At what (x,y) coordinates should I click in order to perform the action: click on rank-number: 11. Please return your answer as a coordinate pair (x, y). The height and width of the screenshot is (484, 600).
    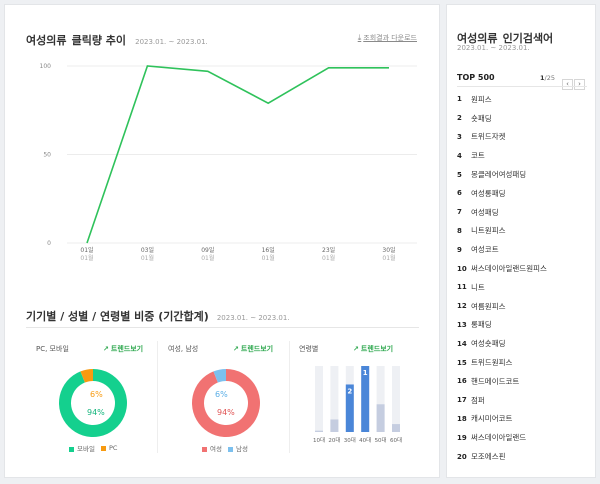
    Looking at the image, I should click on (462, 287).